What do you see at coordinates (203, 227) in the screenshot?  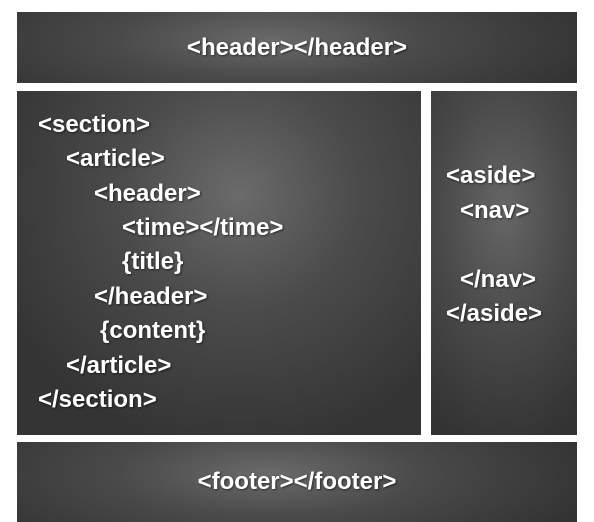 I see `time-tag: <time></time>` at bounding box center [203, 227].